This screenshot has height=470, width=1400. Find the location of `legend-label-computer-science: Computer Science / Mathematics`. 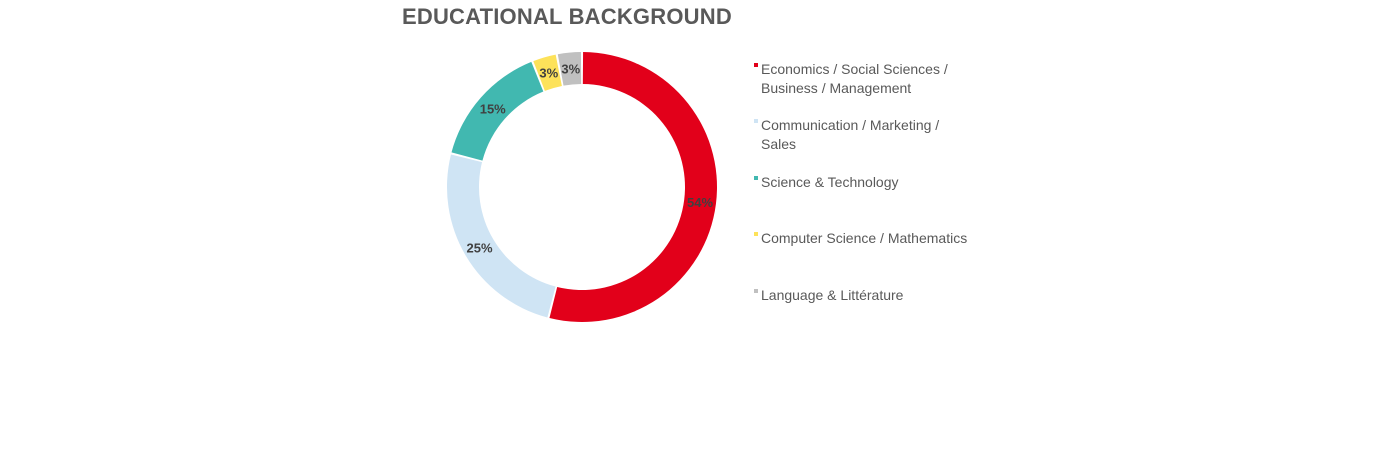

legend-label-computer-science: Computer Science / Mathematics is located at coordinates (864, 238).